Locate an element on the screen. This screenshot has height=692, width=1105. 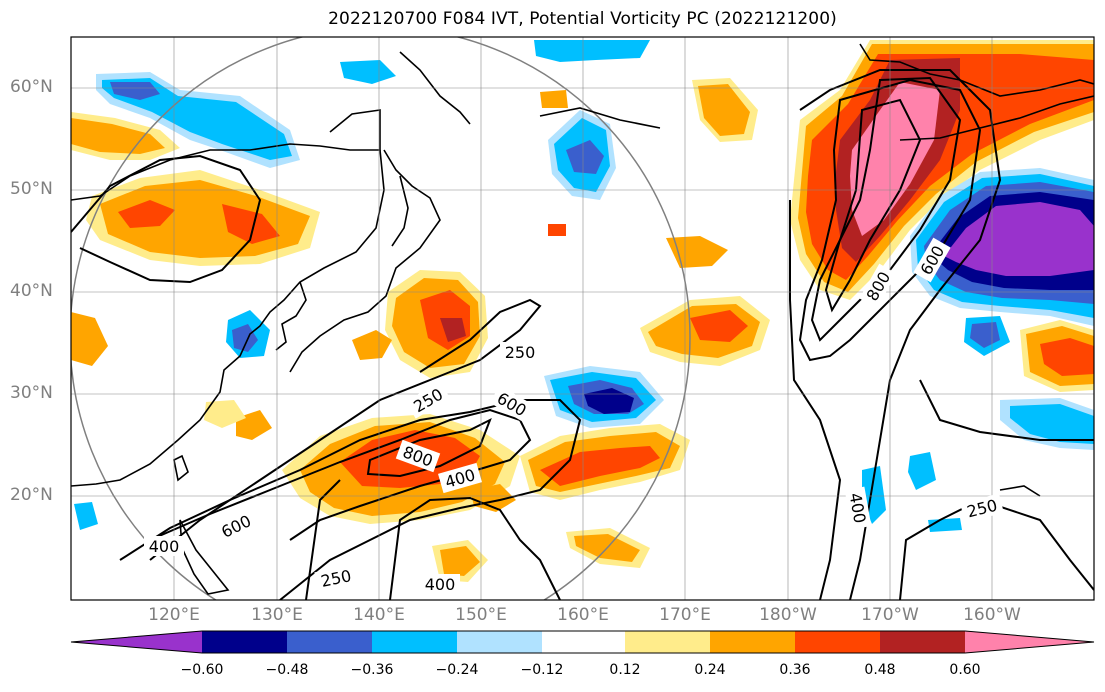
lat-label: 50°N is located at coordinates (31, 189).